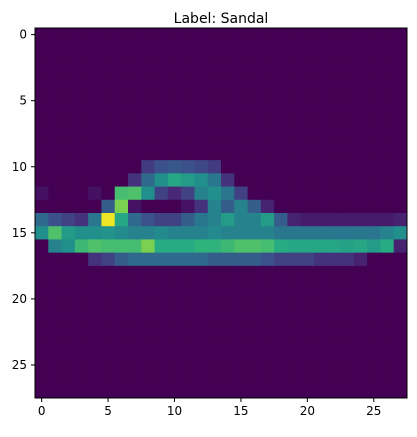  I want to click on x-axis: 0 5 10 15 20 25, so click(209, 408).